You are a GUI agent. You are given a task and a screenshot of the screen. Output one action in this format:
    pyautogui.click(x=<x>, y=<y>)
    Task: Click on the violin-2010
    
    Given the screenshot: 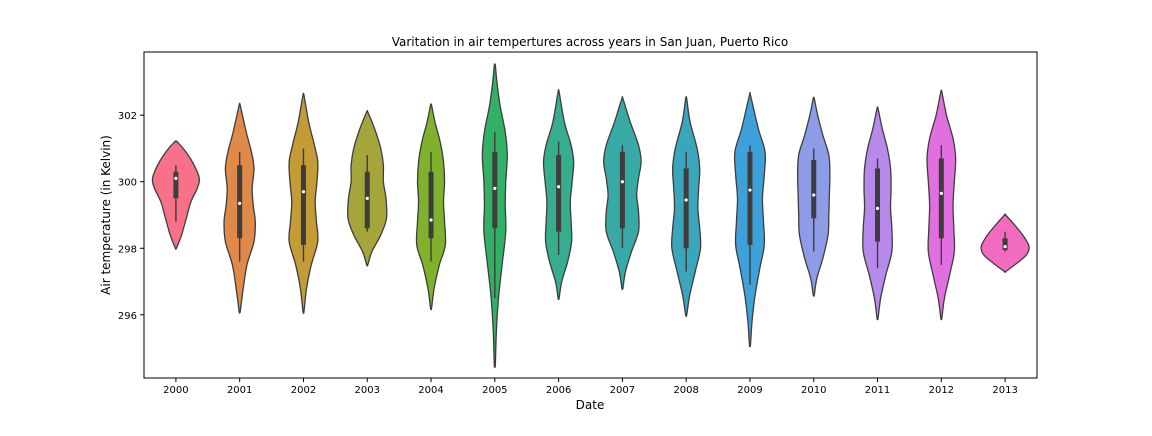 What is the action you would take?
    pyautogui.click(x=813, y=196)
    